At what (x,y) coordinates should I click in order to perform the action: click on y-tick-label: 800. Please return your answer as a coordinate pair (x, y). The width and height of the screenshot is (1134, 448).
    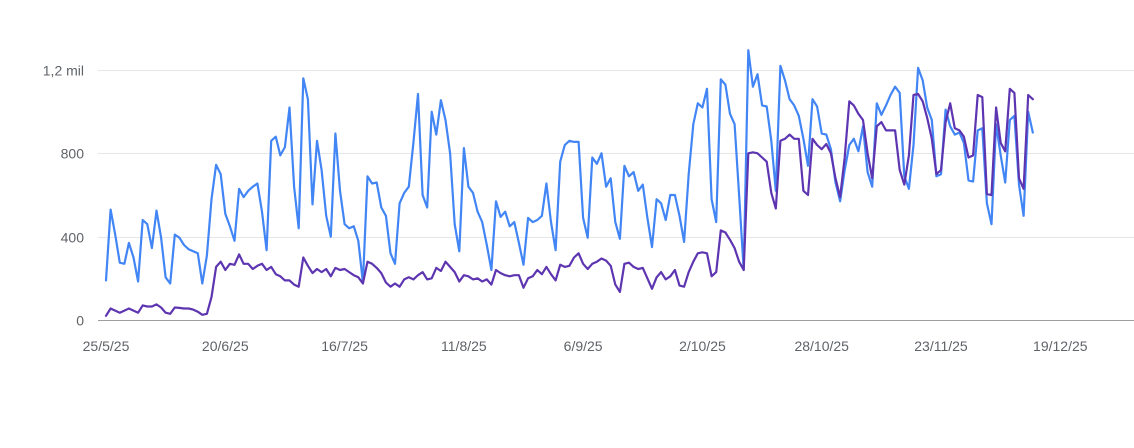
    Looking at the image, I should click on (73, 154).